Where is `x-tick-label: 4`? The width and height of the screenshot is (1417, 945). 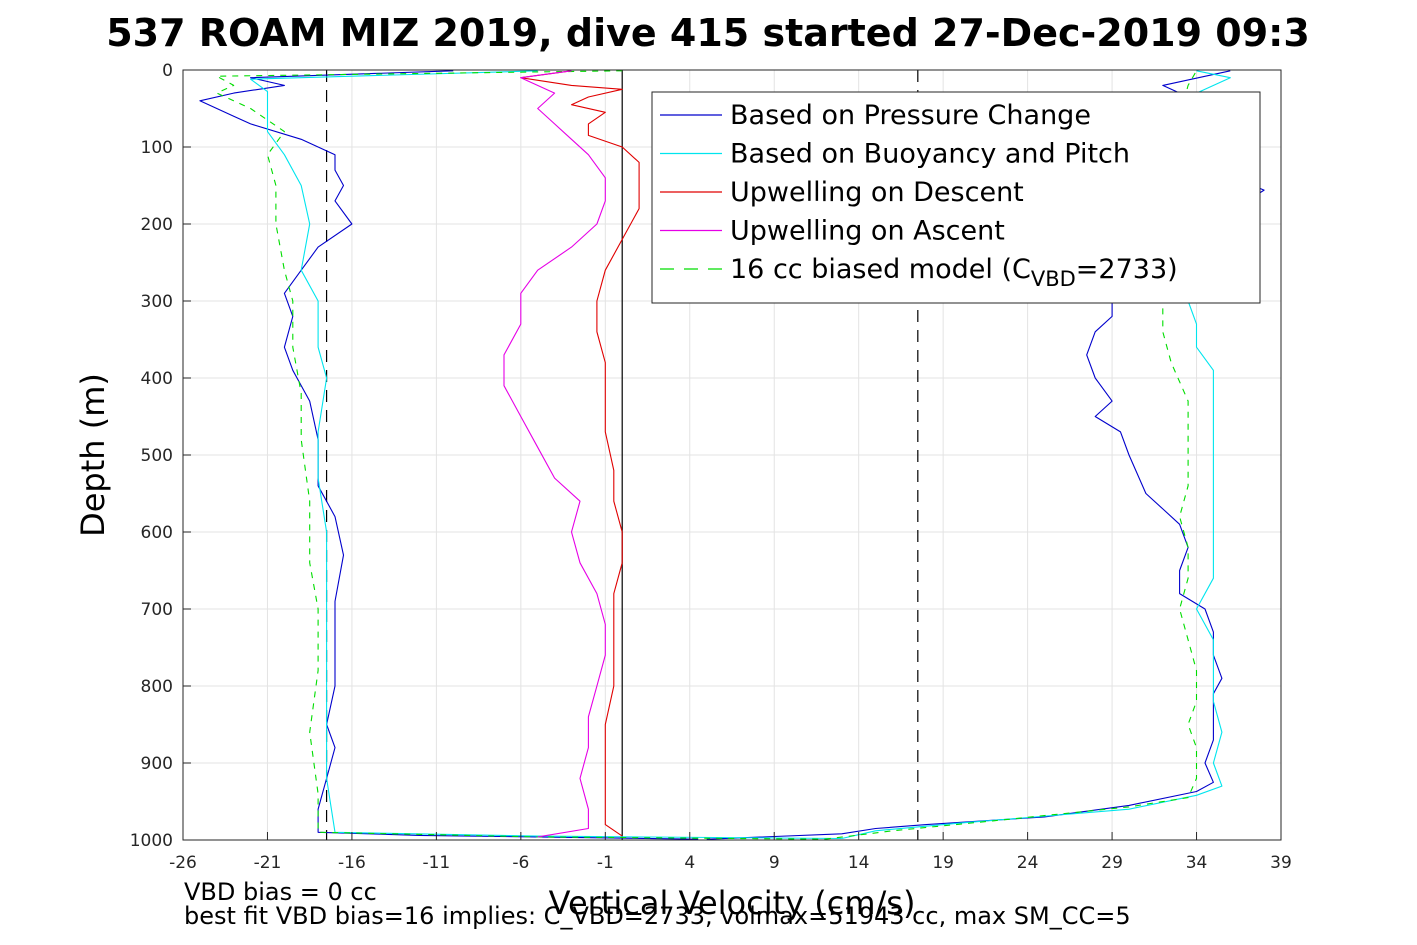
x-tick-label: 4 is located at coordinates (689, 863).